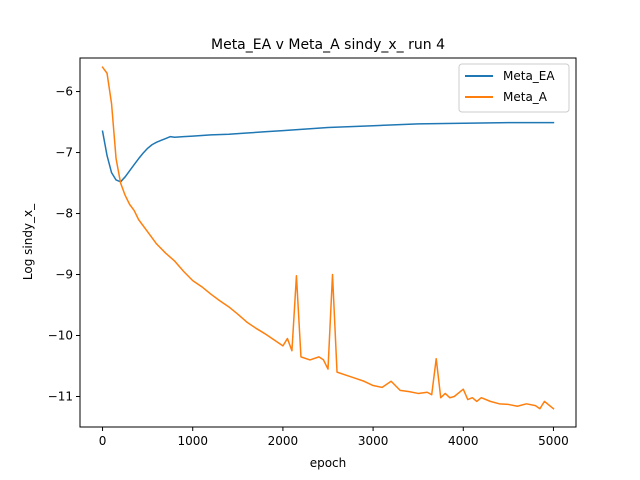 The height and width of the screenshot is (480, 640). What do you see at coordinates (334, 437) in the screenshot?
I see `x-axis: 0 1000 2000 3000 4000 5000` at bounding box center [334, 437].